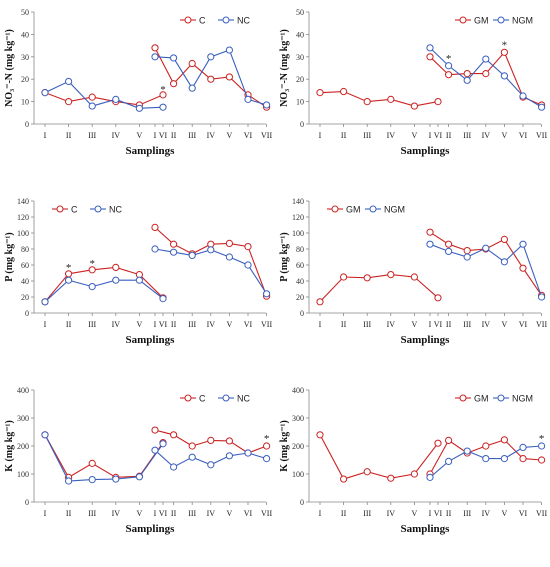 The image size is (550, 567). Describe the element at coordinates (284, 446) in the screenshot. I see `y-axis-title: K (mg kg⁻¹)` at that location.